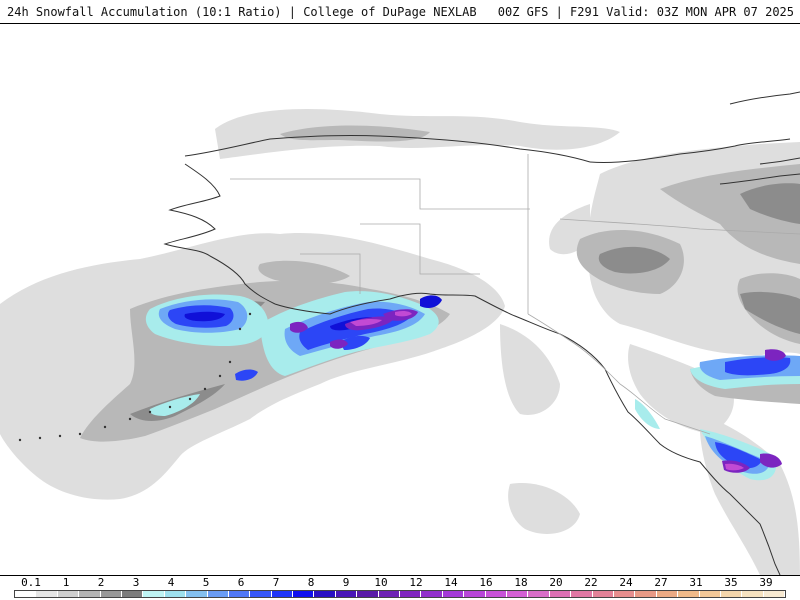  I want to click on legend-labels: 0.1 1 2 3 4 5 6 7 8 9 10 12 14 16 18 20 22 24 27 31 35 39, so click(400, 582).